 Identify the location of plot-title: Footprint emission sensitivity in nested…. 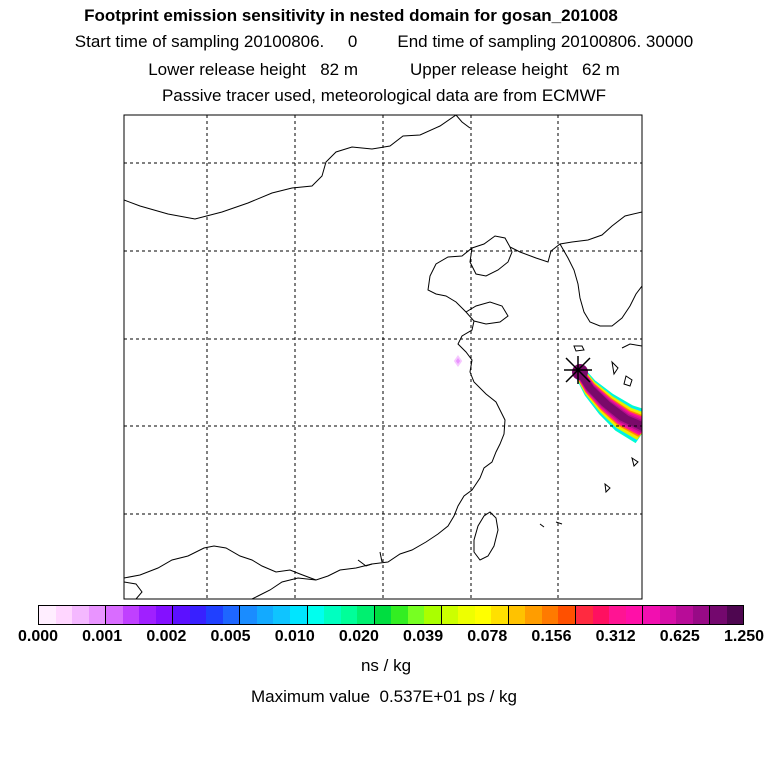
(351, 15).